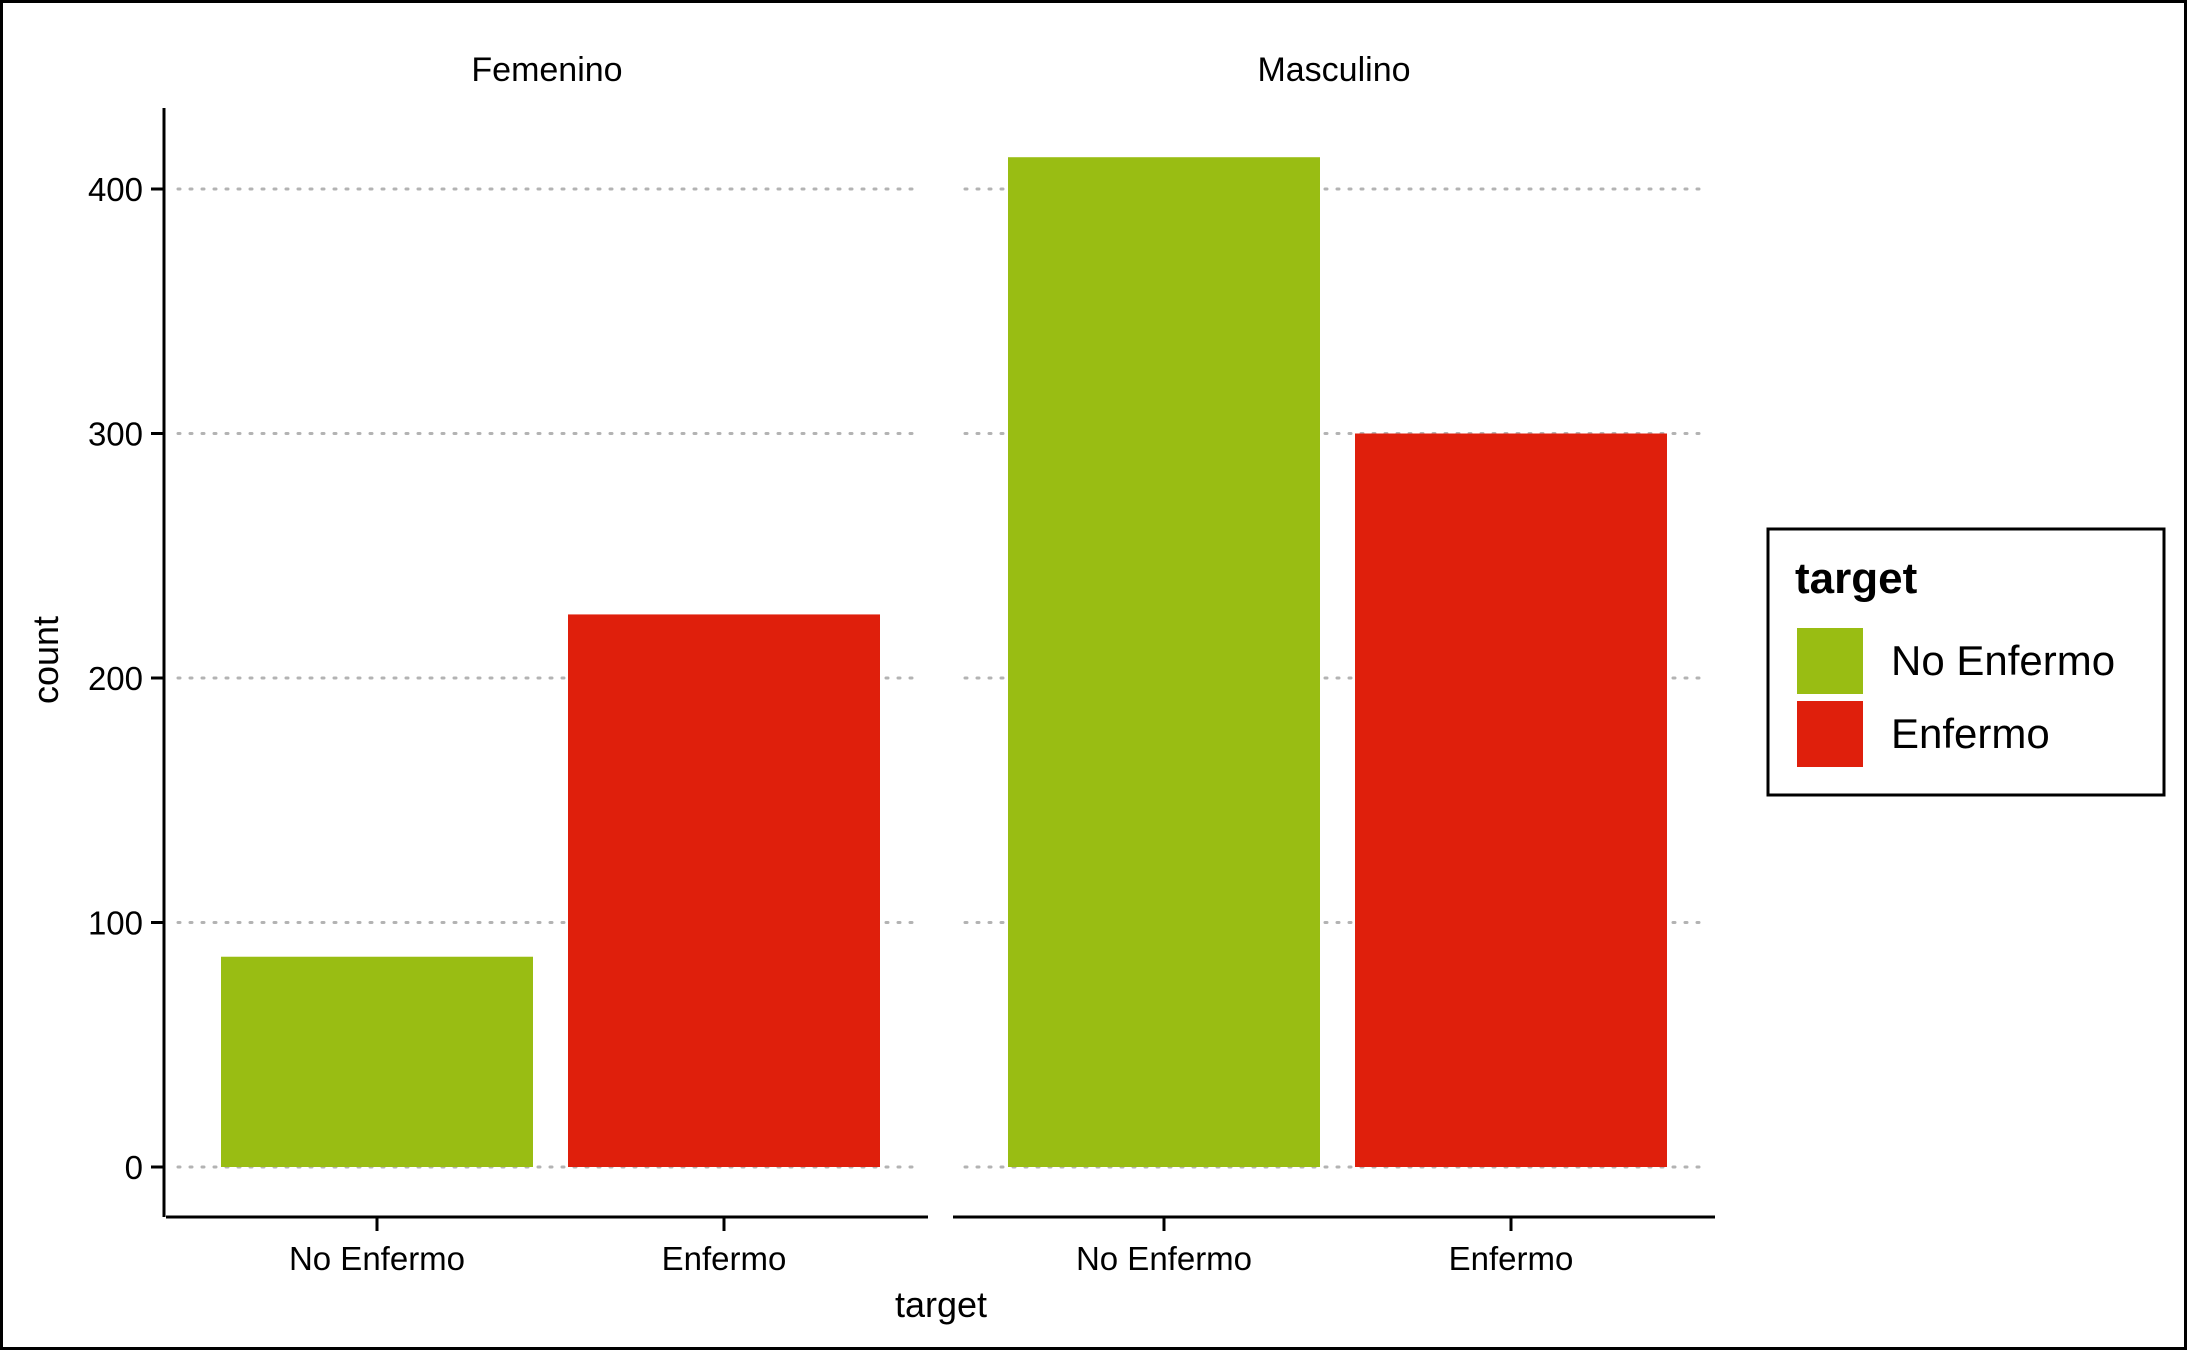 This screenshot has height=1350, width=2187. I want to click on legend-title: target, so click(1856, 578).